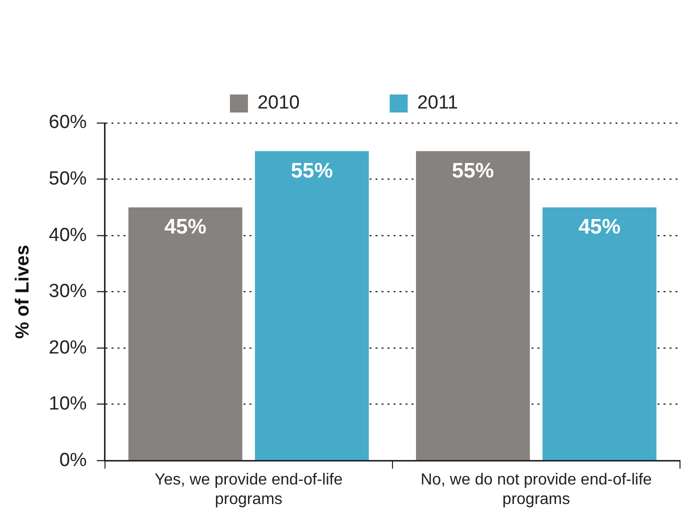 Image resolution: width=684 pixels, height=513 pixels. What do you see at coordinates (67, 291) in the screenshot?
I see `y-tick-label: 30%` at bounding box center [67, 291].